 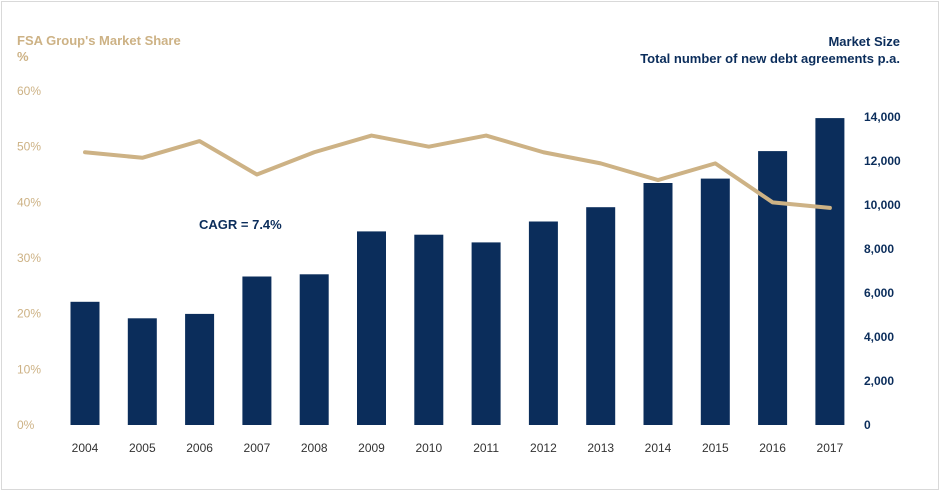 What do you see at coordinates (486, 448) in the screenshot?
I see `x-tick-label: 2011` at bounding box center [486, 448].